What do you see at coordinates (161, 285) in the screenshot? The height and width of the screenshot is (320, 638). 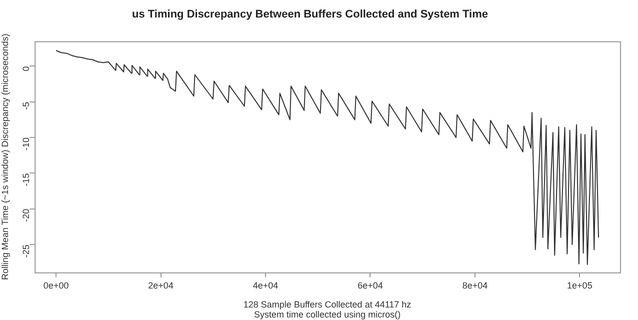 I see `x-tick-label: 2e+04` at bounding box center [161, 285].